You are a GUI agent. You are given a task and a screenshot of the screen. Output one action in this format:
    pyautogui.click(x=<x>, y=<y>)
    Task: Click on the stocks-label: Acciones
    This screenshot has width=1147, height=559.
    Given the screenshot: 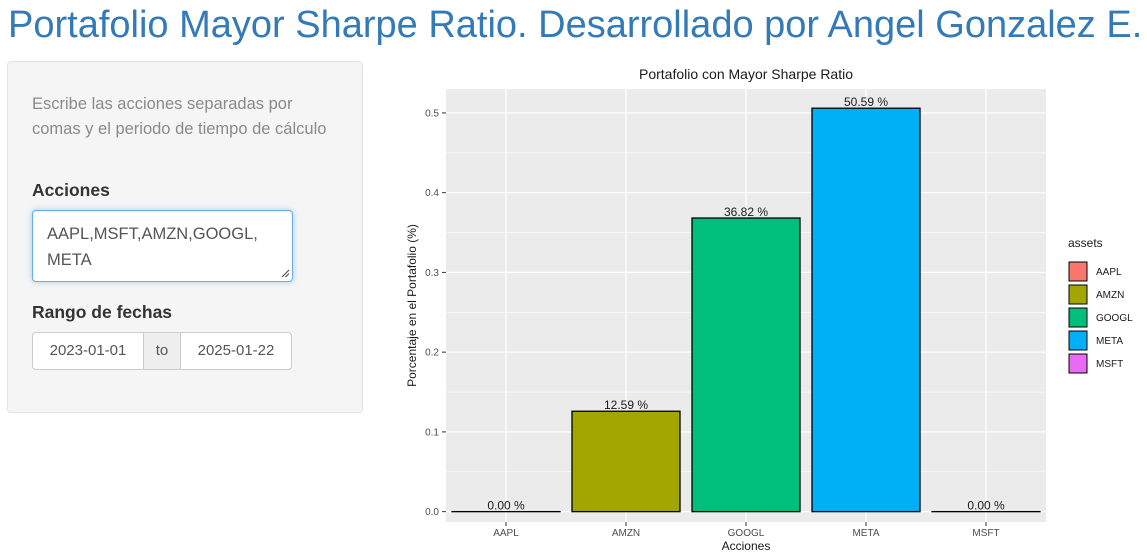 What is the action you would take?
    pyautogui.click(x=71, y=190)
    